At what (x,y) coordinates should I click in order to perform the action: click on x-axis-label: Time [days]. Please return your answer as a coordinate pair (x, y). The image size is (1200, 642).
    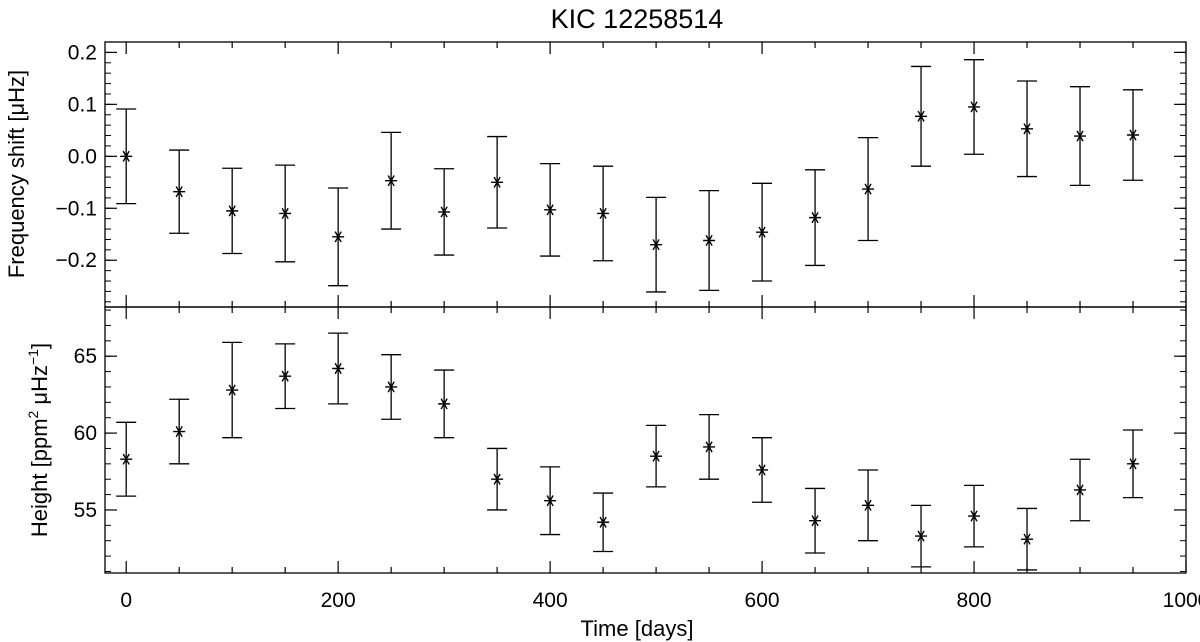
    Looking at the image, I should click on (637, 628).